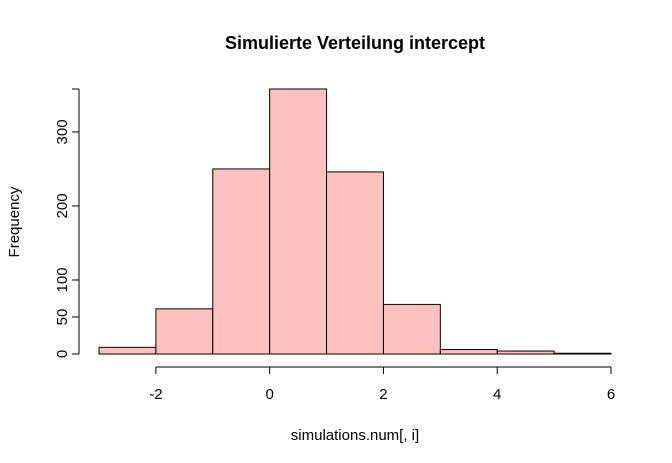 The width and height of the screenshot is (672, 463). Describe the element at coordinates (62, 354) in the screenshot. I see `y-tick-label: 0` at that location.